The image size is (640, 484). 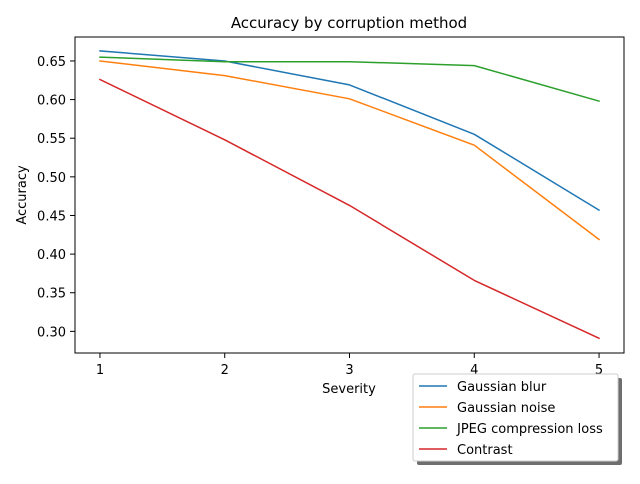 I want to click on y-axis-label: Accuracy, so click(x=22, y=195).